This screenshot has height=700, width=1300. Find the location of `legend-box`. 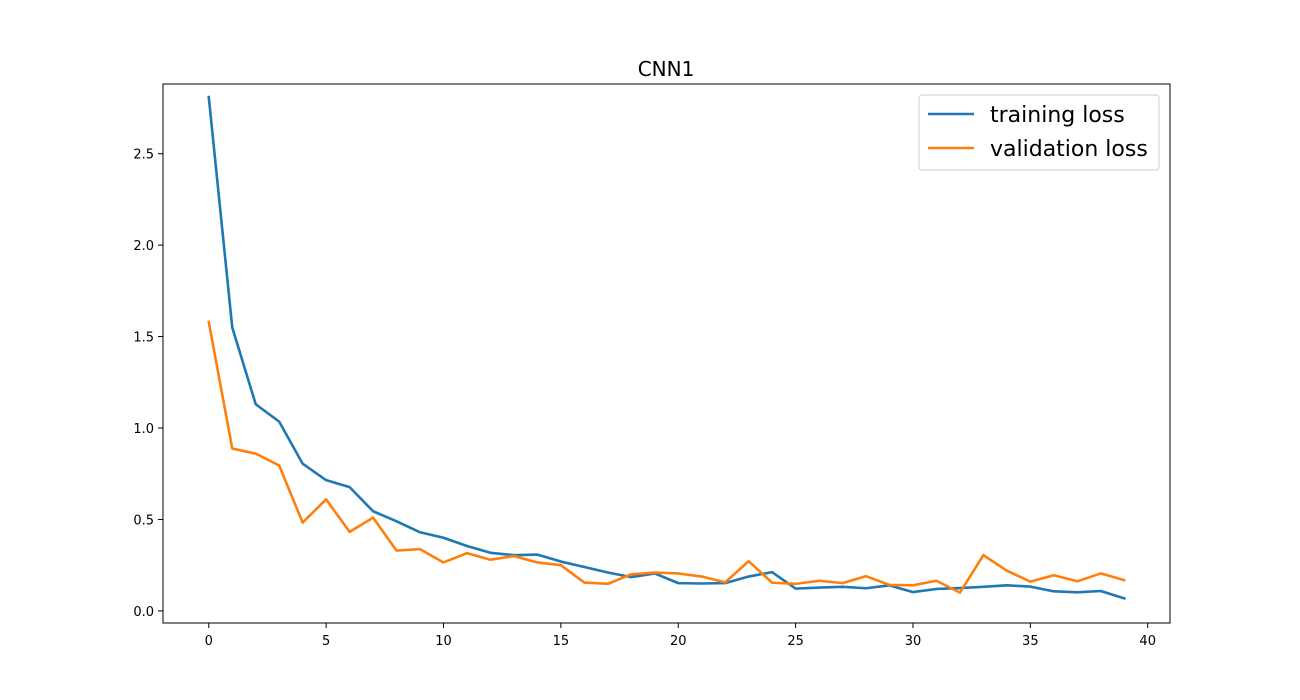

legend-box is located at coordinates (1039, 132).